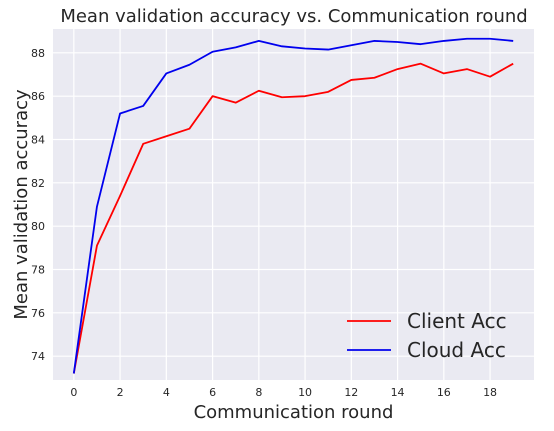 This screenshot has width=554, height=431. What do you see at coordinates (21, 204) in the screenshot?
I see `y-axis-label: Mean validation accuracy` at bounding box center [21, 204].